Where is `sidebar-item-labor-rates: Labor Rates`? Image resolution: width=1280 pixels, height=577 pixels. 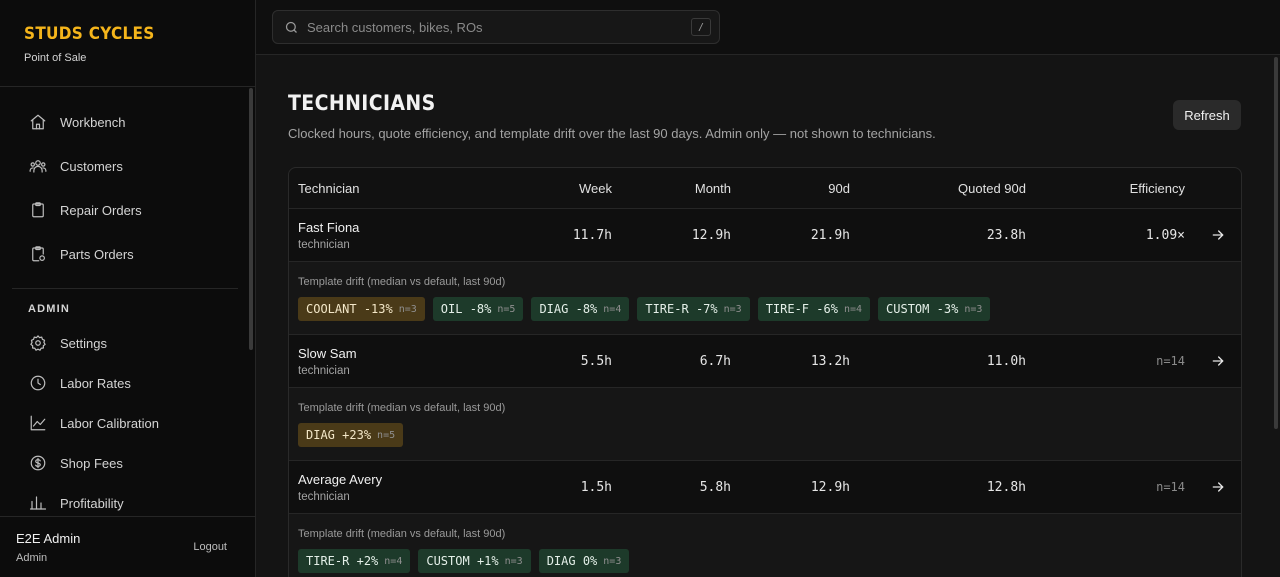 sidebar-item-labor-rates: Labor Rates is located at coordinates (125, 383).